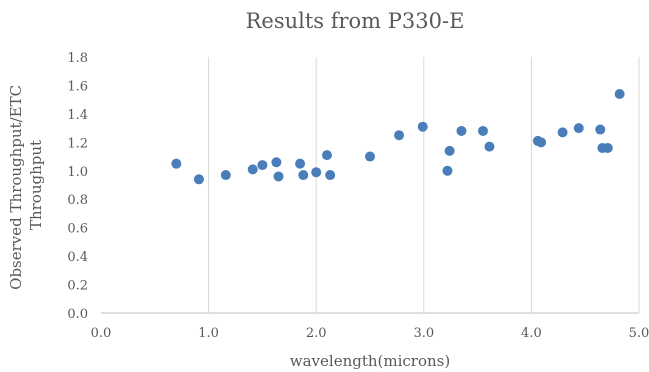 Image resolution: width=649 pixels, height=372 pixels. Describe the element at coordinates (36, 185) in the screenshot. I see `y-axis-label-line-2: Throughput` at that location.